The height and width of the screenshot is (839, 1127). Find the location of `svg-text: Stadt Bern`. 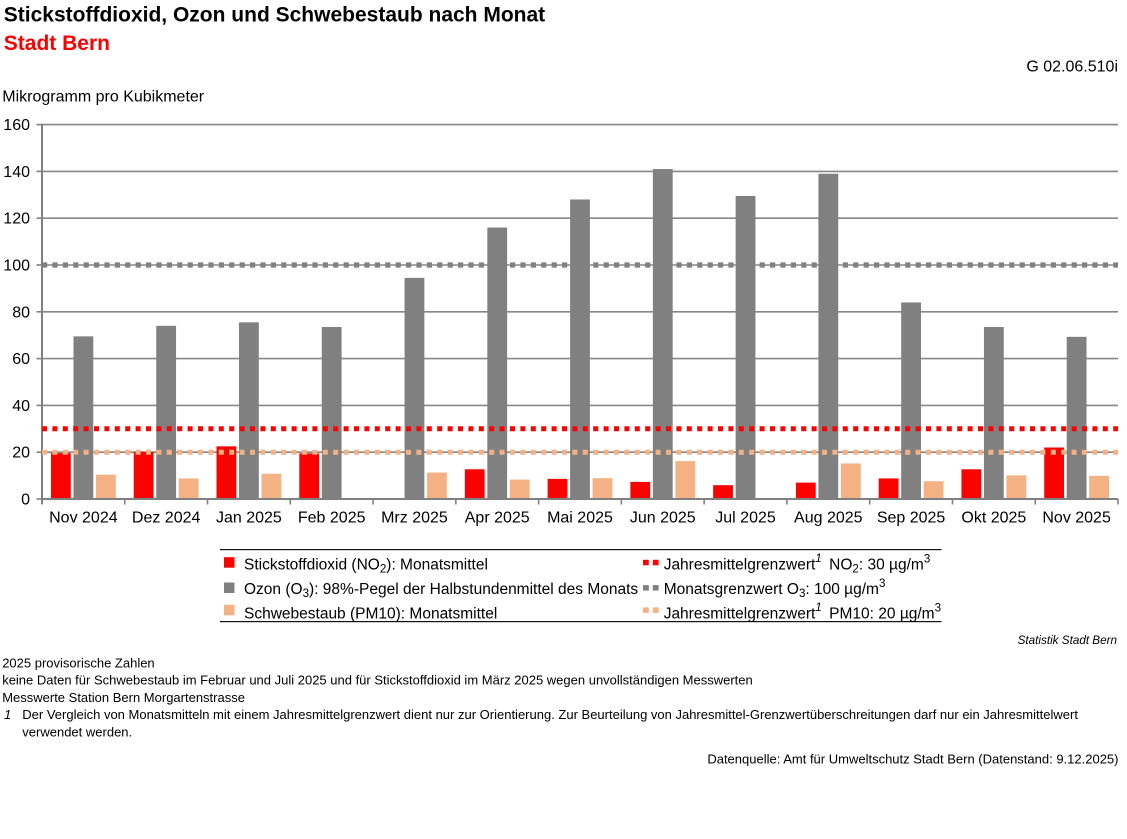

svg-text: Stadt Bern is located at coordinates (57, 43).